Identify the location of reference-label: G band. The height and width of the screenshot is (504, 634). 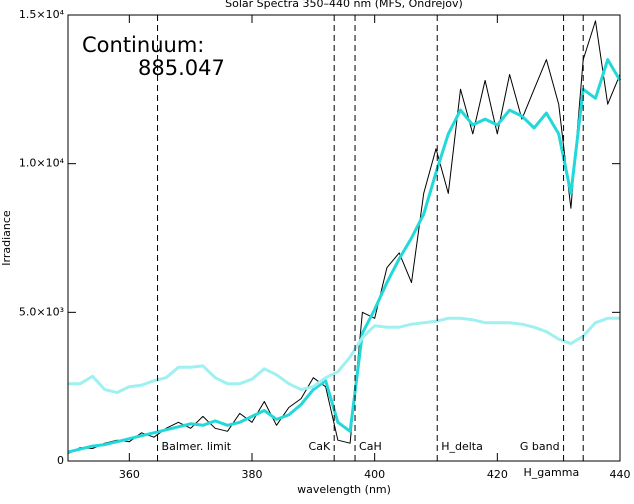
(540, 446).